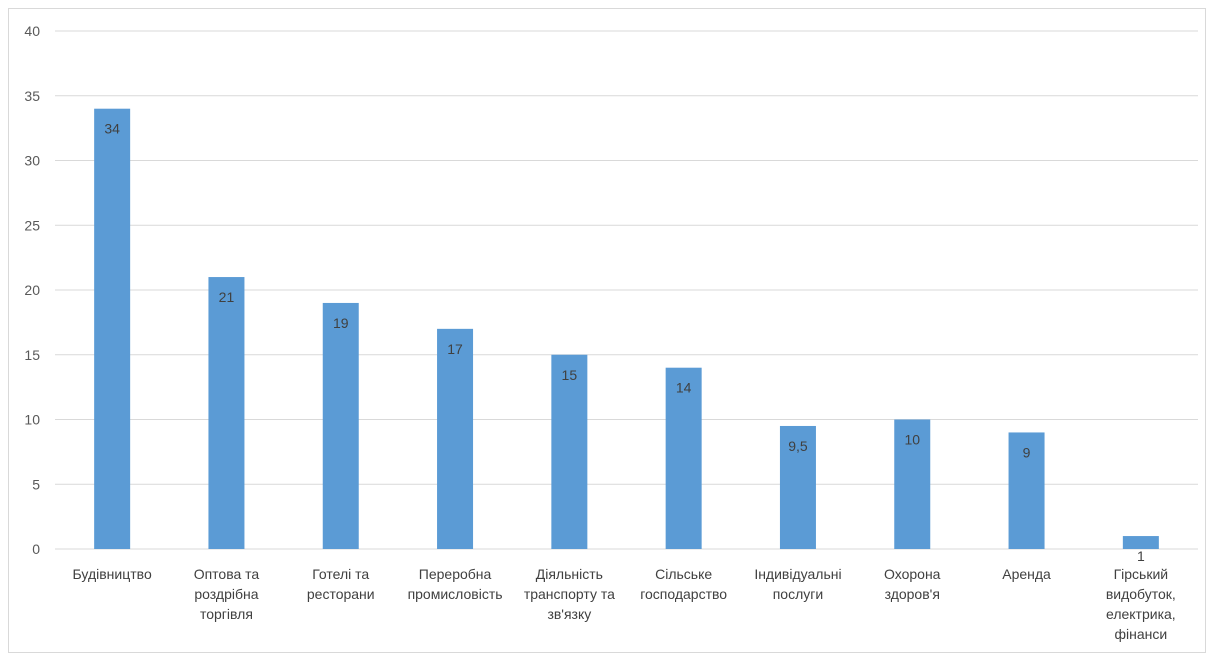 This screenshot has height=654, width=1207. Describe the element at coordinates (683, 594) in the screenshot. I see `category-label: господарство` at that location.